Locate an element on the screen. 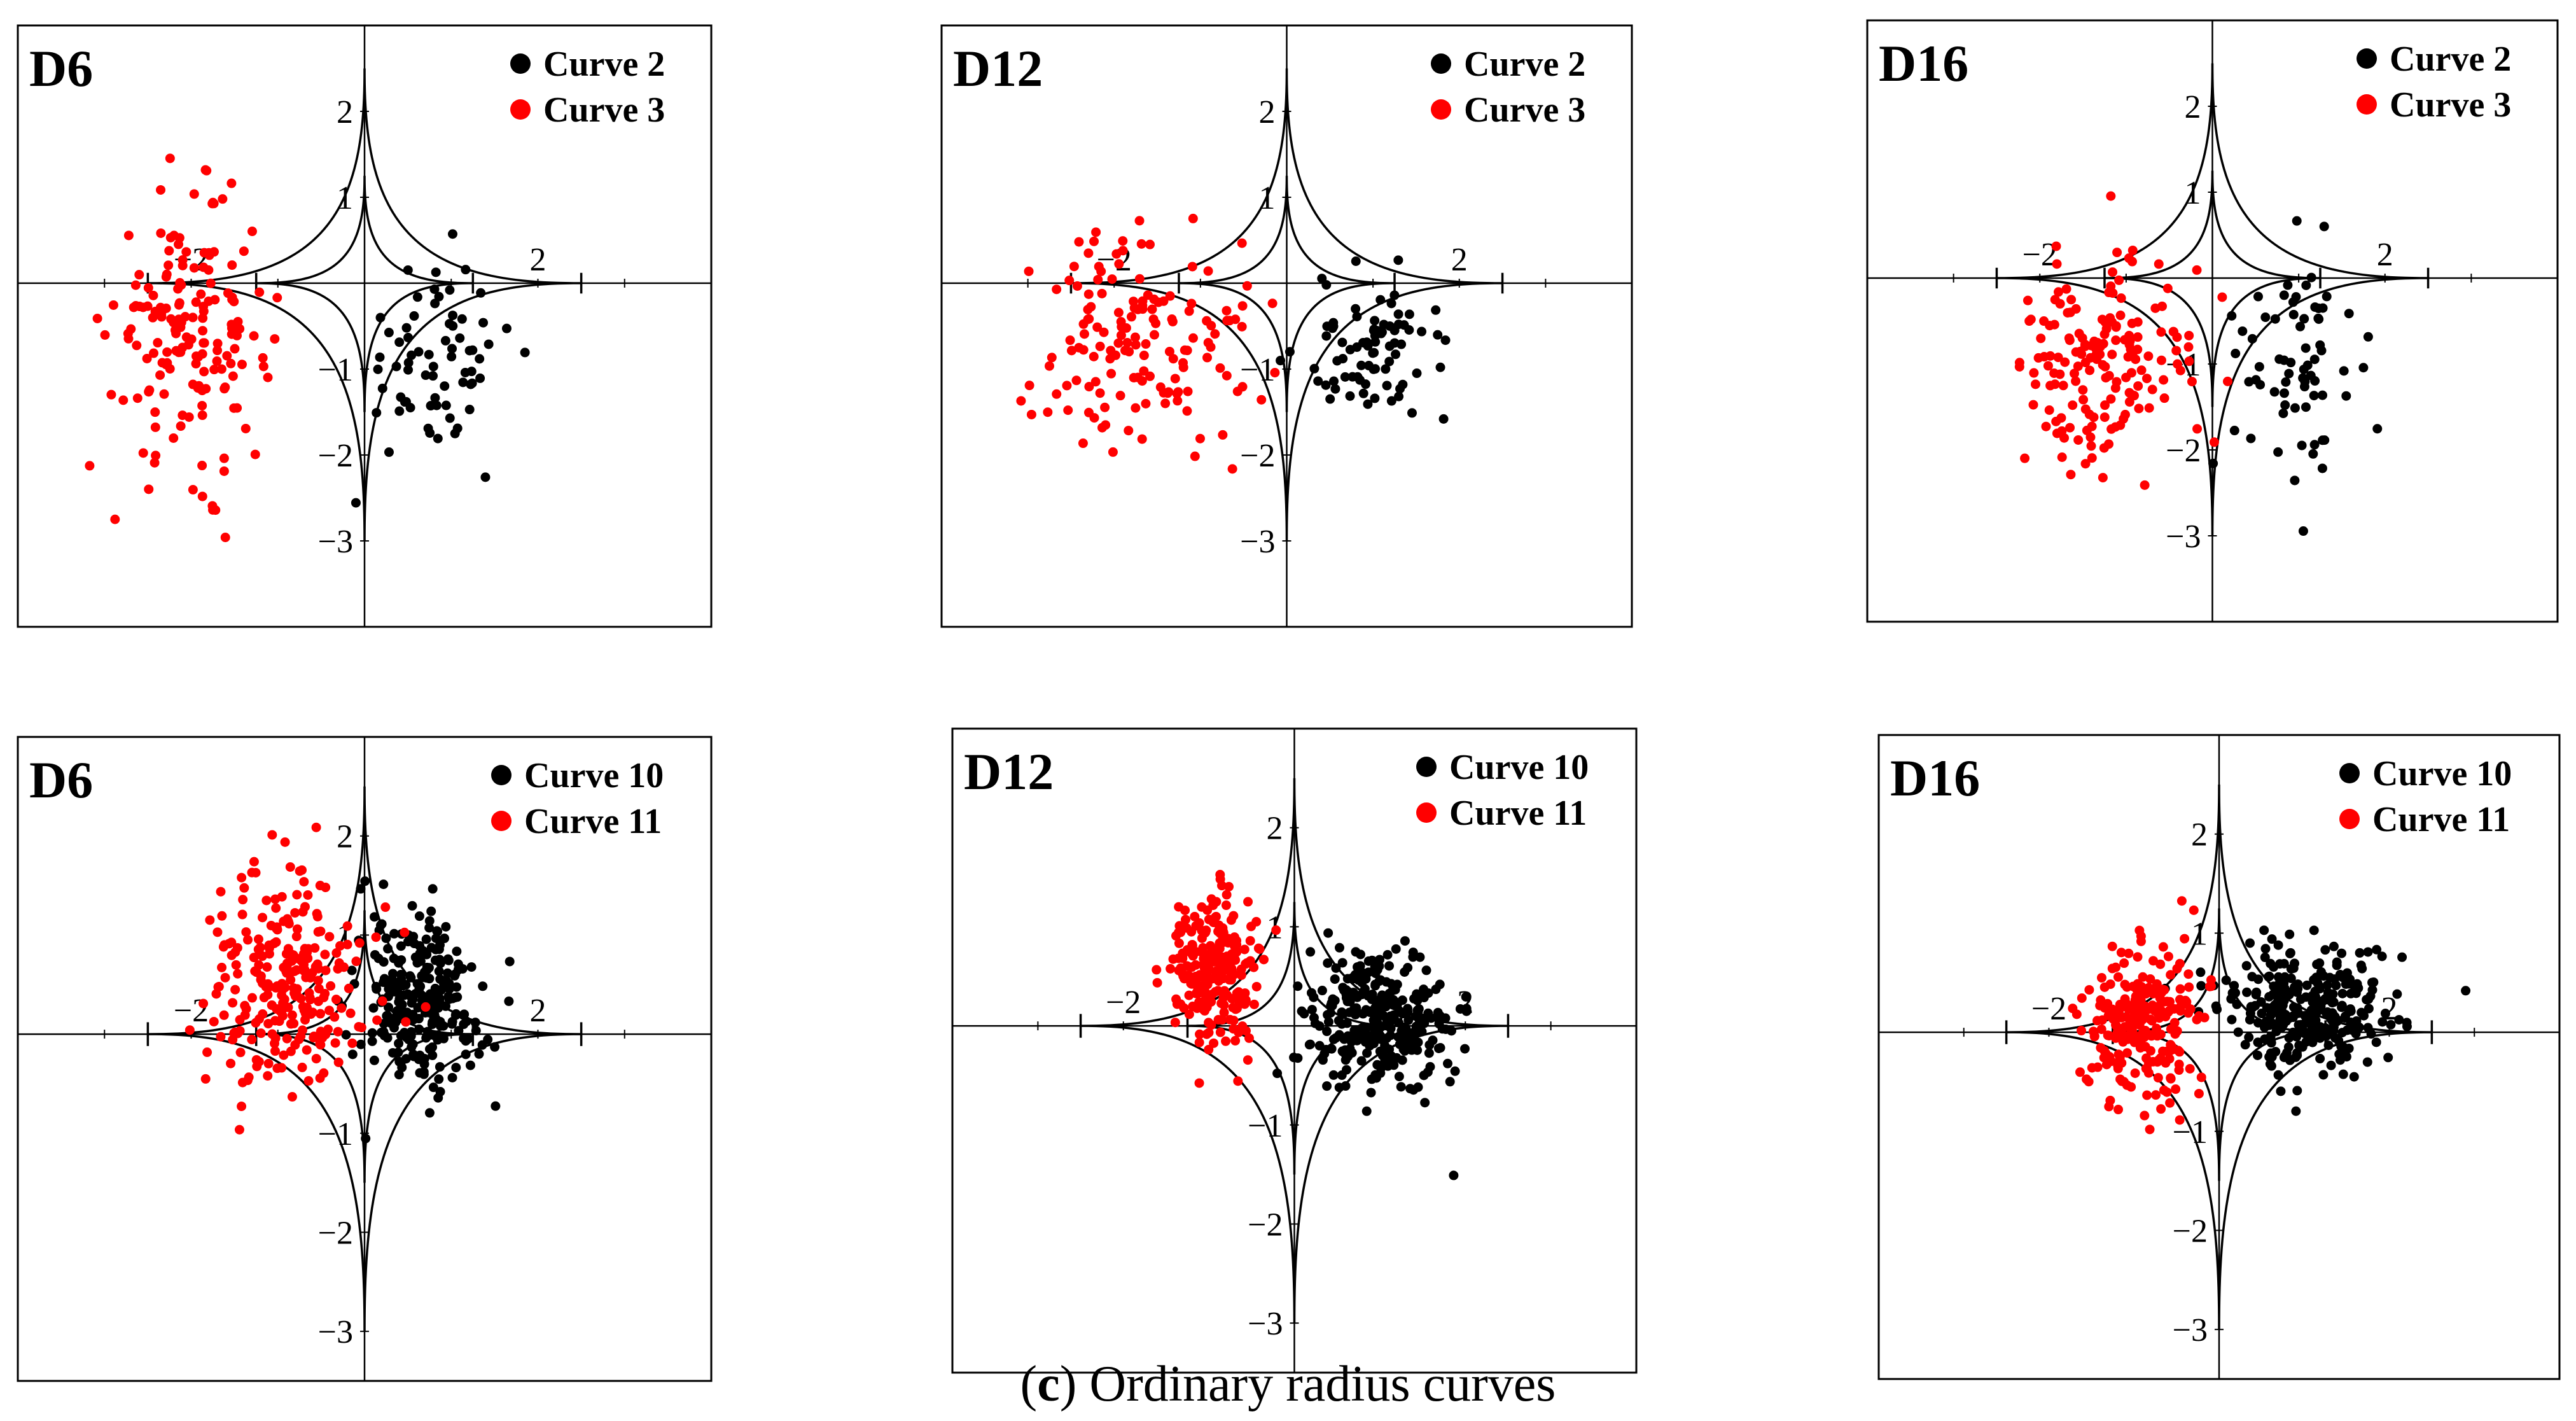  legend-label: Curve 3 is located at coordinates (604, 110).